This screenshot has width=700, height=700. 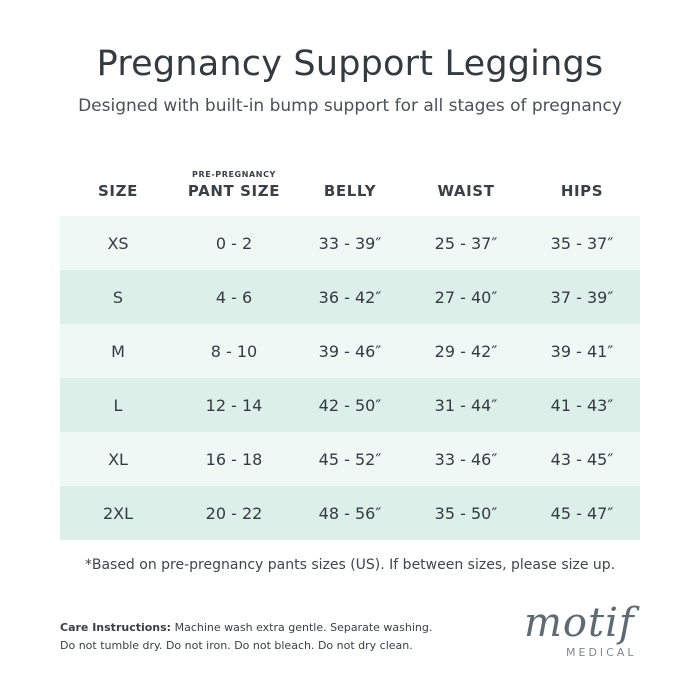 I want to click on table-cell: 33 - 39″, so click(x=350, y=243).